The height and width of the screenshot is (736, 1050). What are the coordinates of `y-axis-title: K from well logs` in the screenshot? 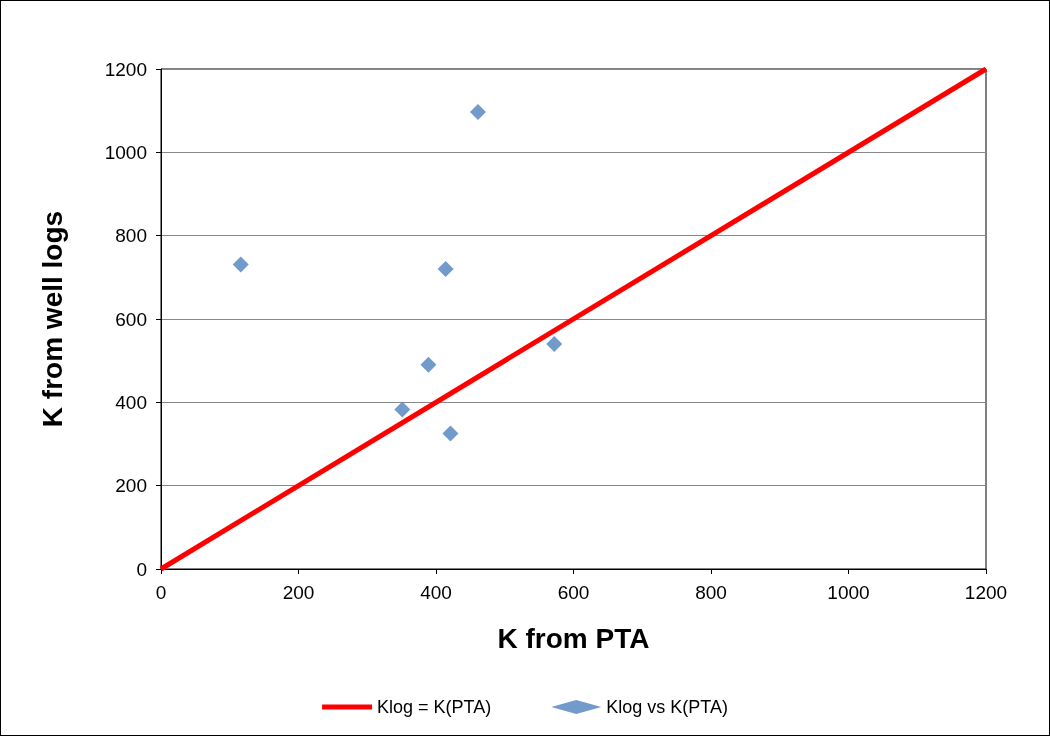 It's located at (52, 319).